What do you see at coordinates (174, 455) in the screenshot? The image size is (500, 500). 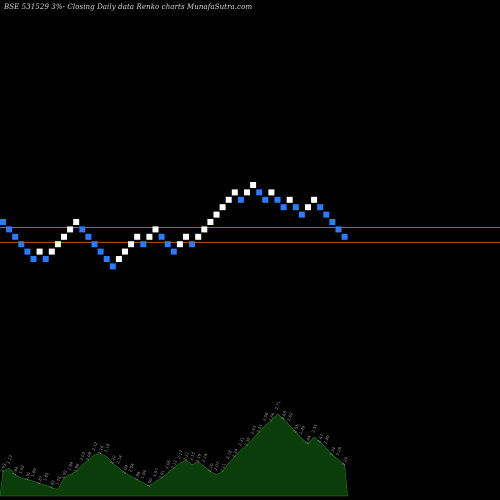 I see `volume-area` at bounding box center [174, 455].